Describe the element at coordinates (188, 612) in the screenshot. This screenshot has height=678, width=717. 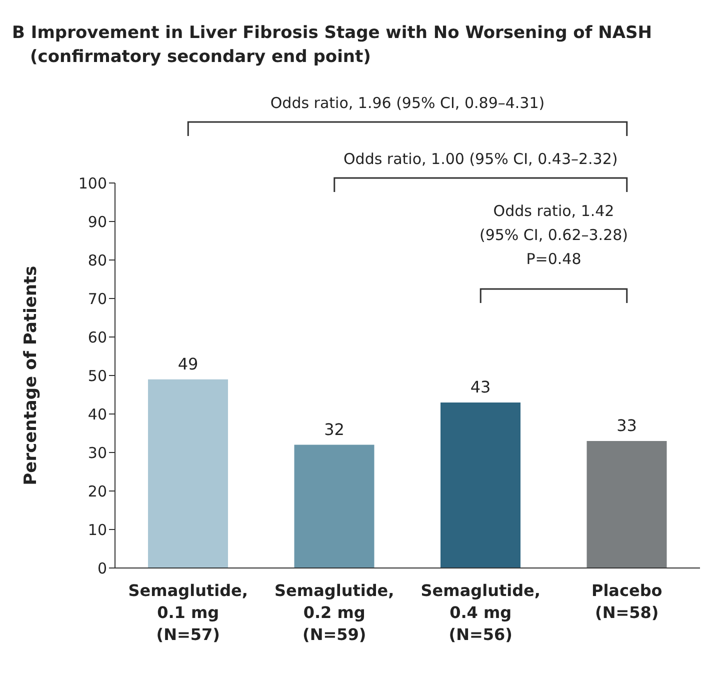
I see `x-tick-label: Semaglutide, 0.1 mg (N=57)` at that location.